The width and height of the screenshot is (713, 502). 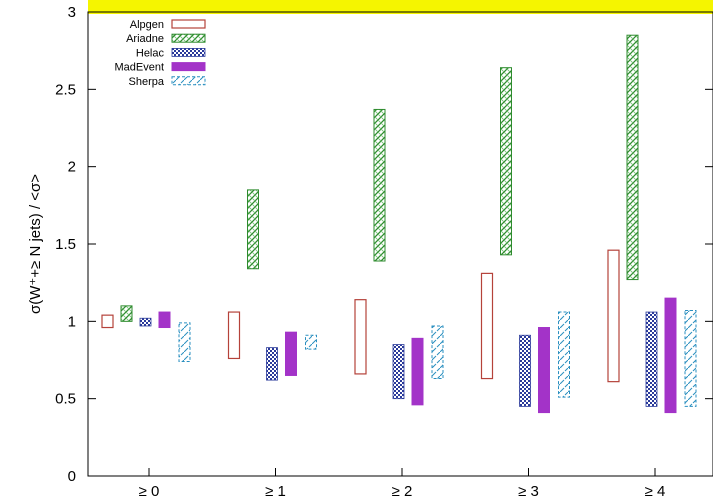 I want to click on legend-swatch-sherpa, so click(x=188, y=81).